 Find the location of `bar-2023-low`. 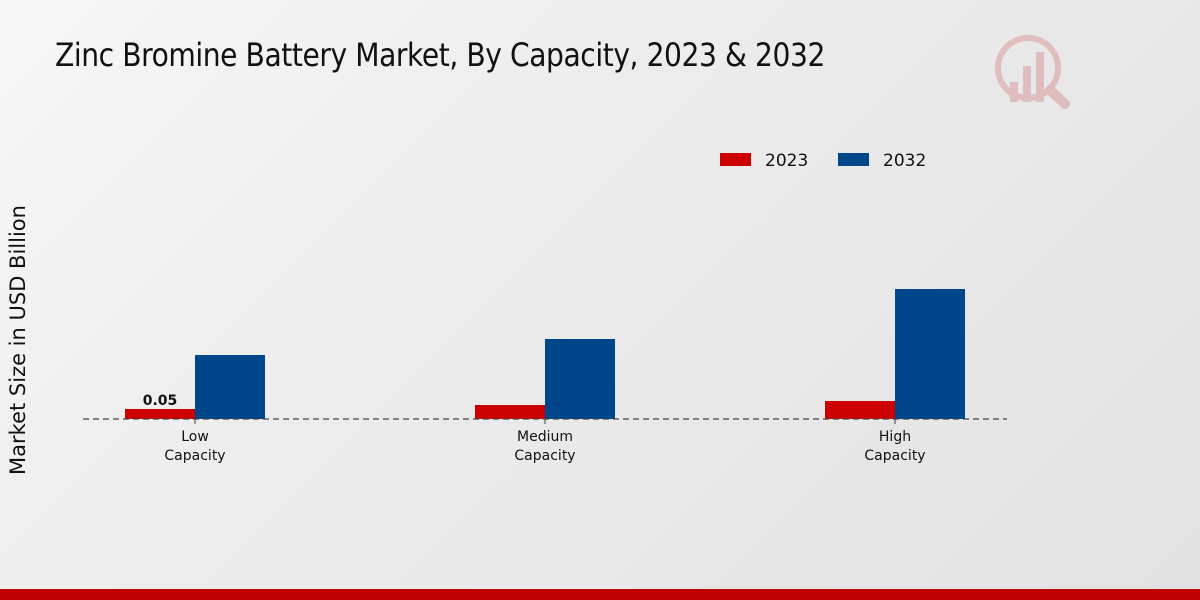

bar-2023-low is located at coordinates (160, 414).